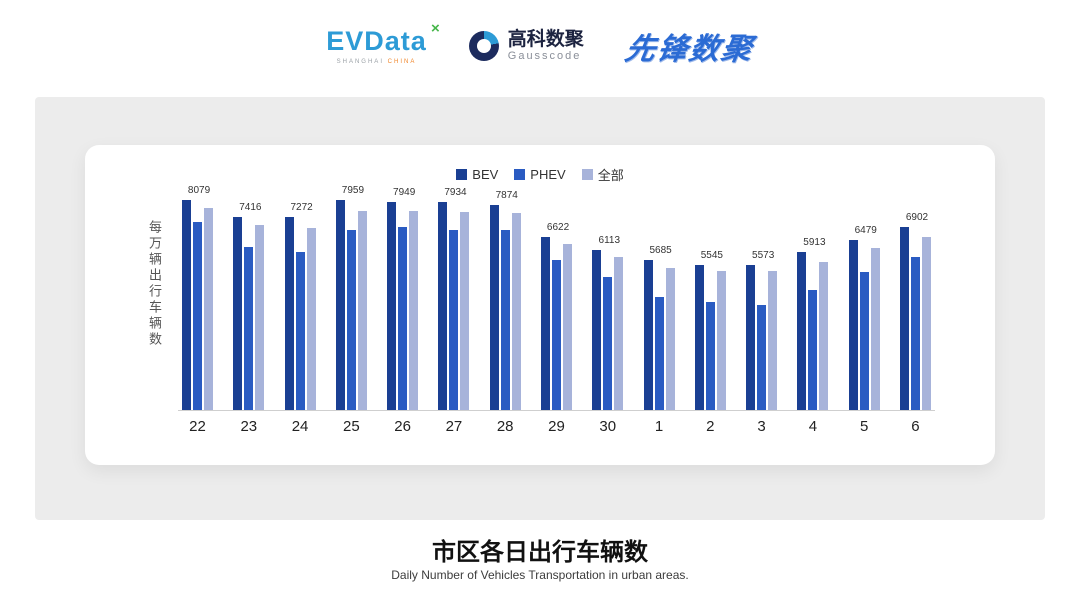 The width and height of the screenshot is (1080, 608). I want to click on x-axis-label: 26, so click(402, 426).